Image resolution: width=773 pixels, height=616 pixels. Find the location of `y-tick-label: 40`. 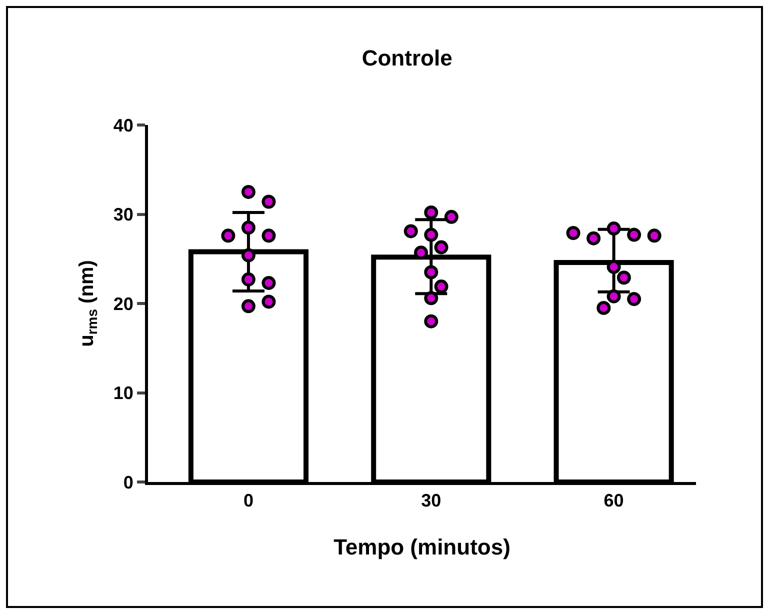

y-tick-label: 40 is located at coordinates (123, 125).